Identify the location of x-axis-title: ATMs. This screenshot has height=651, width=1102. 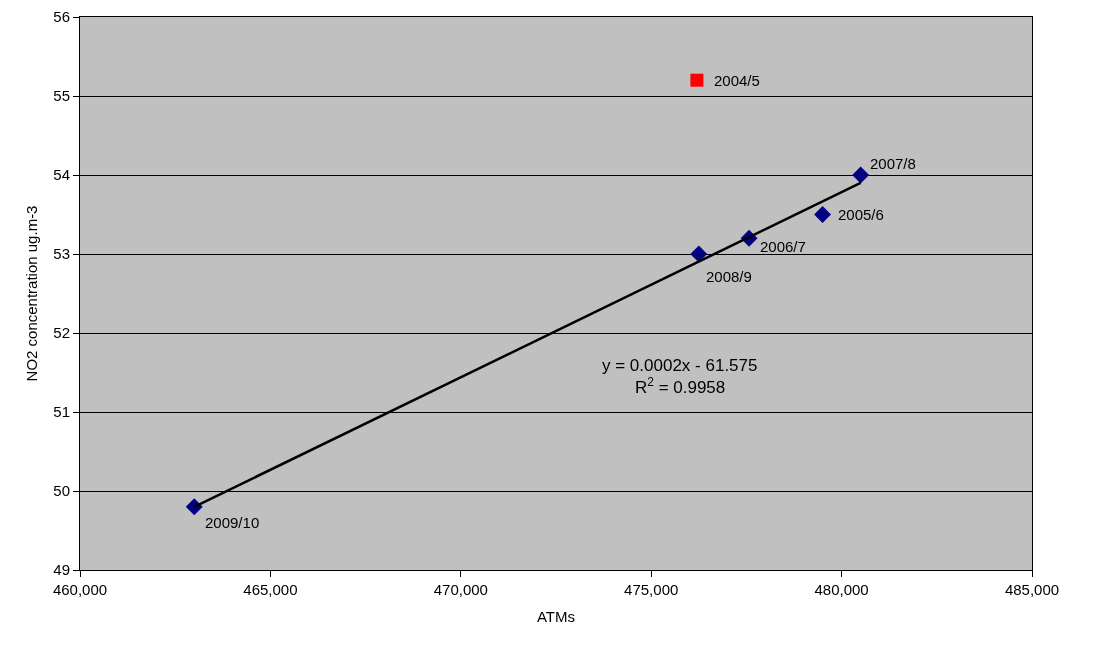
(556, 616).